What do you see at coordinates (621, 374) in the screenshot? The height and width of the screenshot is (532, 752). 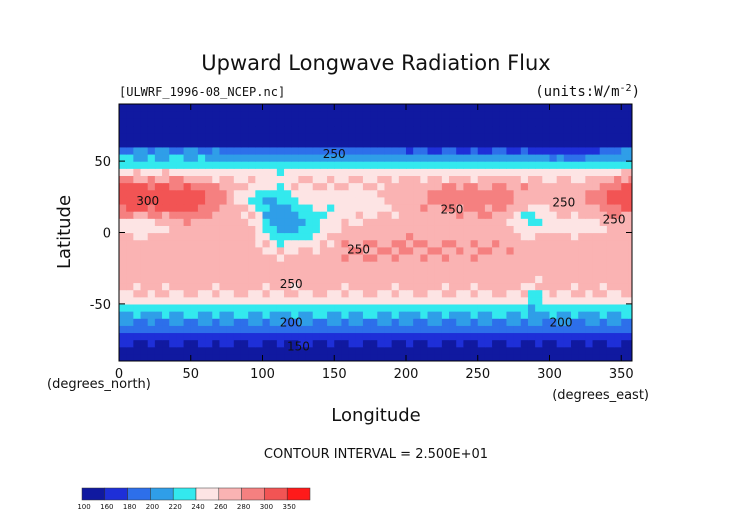 I see `x-tick-label: 350` at bounding box center [621, 374].